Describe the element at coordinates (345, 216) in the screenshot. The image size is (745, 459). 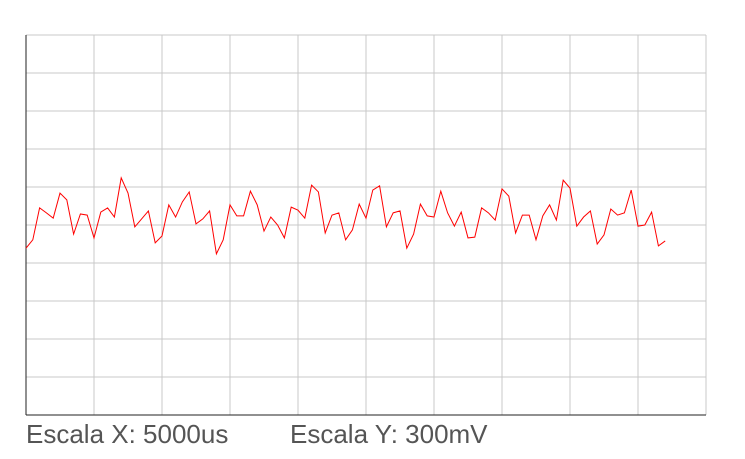
I see `signal-line` at that location.